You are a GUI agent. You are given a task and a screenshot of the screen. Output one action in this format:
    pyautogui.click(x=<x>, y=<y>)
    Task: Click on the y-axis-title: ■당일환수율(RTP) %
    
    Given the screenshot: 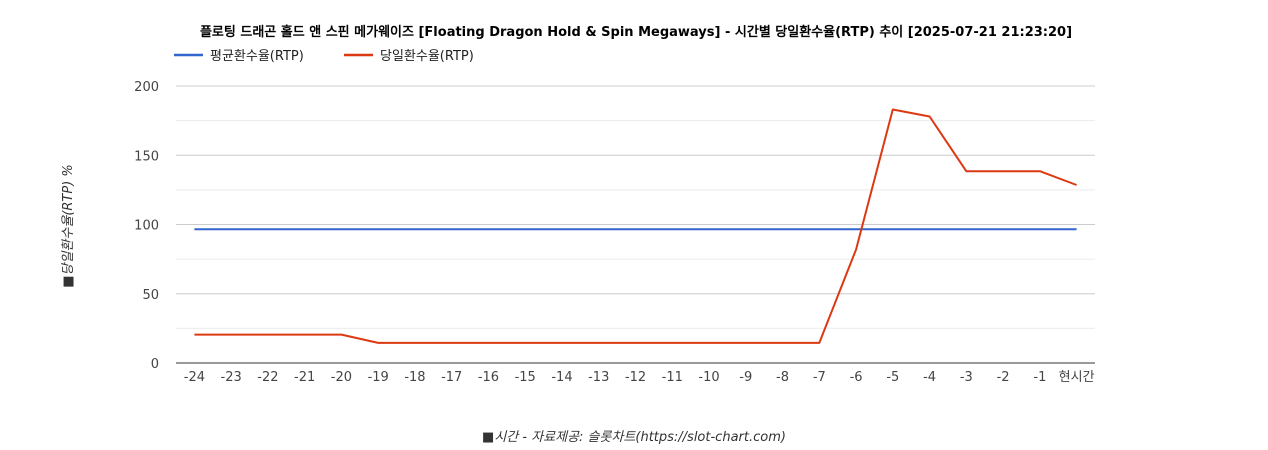 What is the action you would take?
    pyautogui.click(x=68, y=226)
    